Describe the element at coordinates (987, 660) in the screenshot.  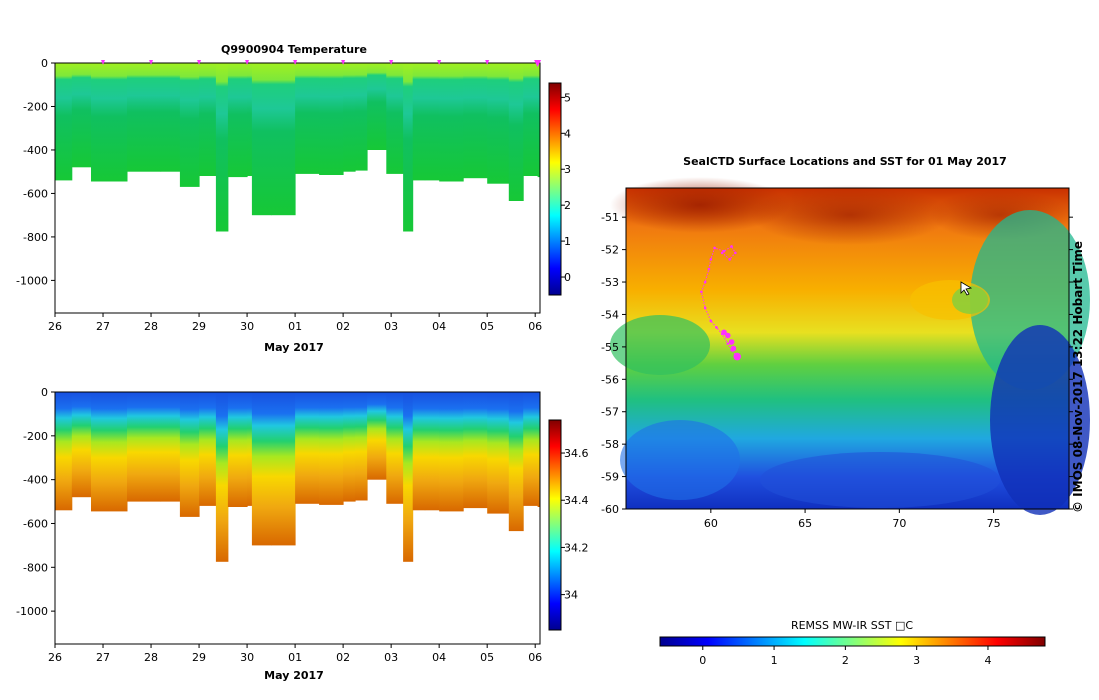
I see `sst-colorbar-tick-label: 4` at that location.